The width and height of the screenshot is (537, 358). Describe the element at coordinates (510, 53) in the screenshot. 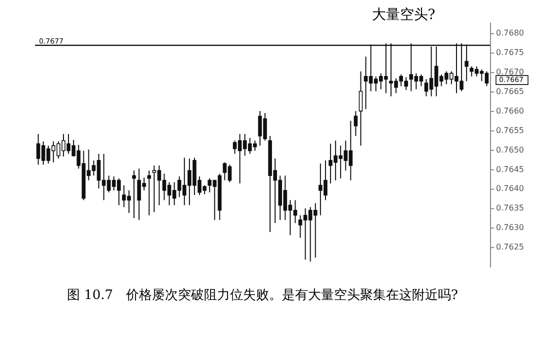

I see `y-tick-label: 0.7675` at that location.